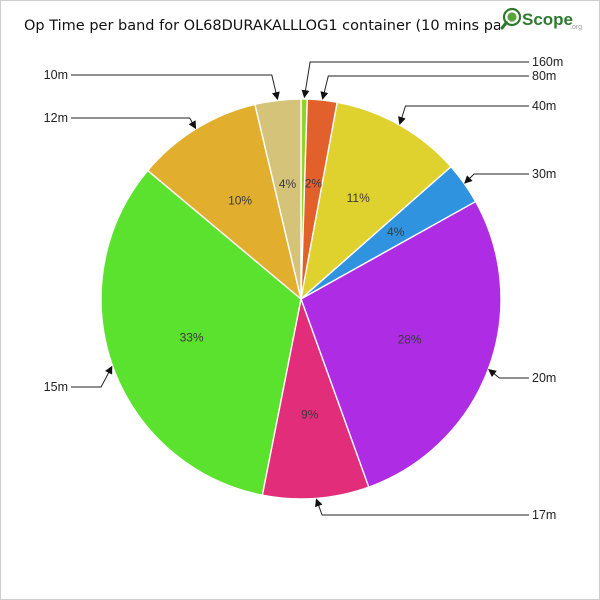 The image size is (600, 600). Describe the element at coordinates (422, 507) in the screenshot. I see `leader-line-17m` at that location.